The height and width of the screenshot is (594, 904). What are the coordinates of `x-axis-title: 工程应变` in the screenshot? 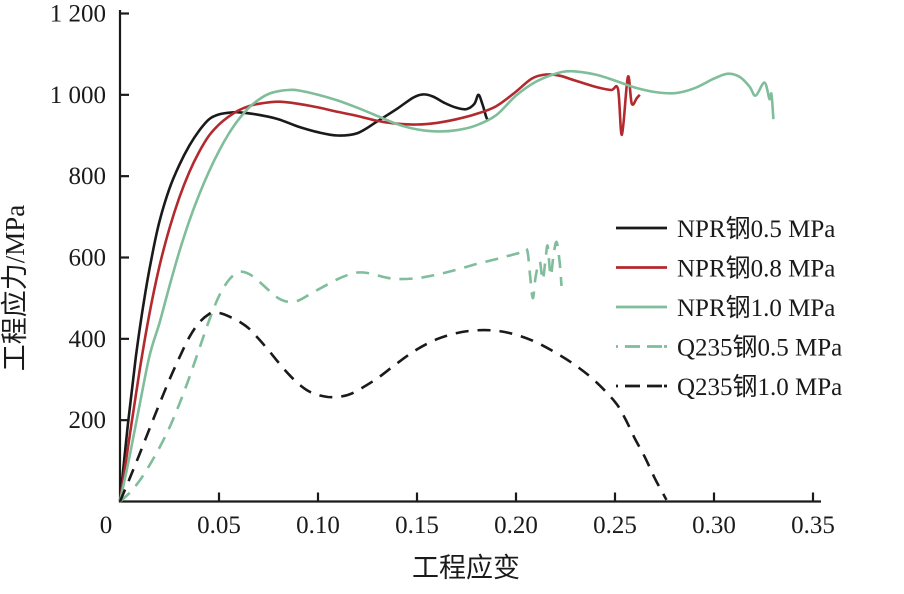 It's located at (466, 568).